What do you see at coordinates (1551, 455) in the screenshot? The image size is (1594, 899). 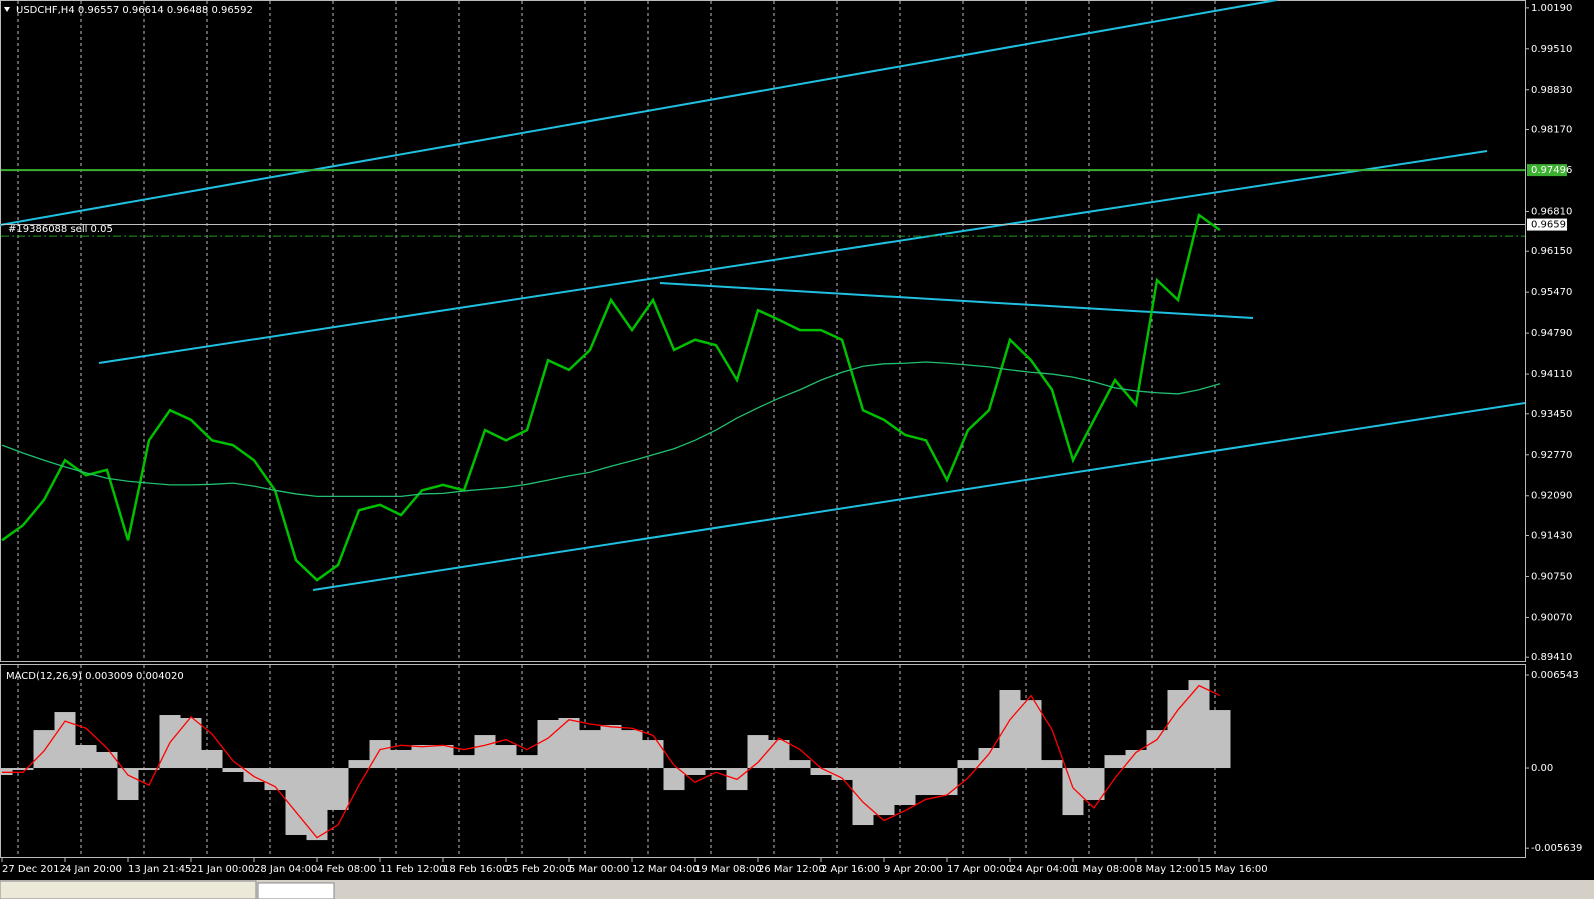 I see `y-tick-label: 0.92770` at bounding box center [1551, 455].